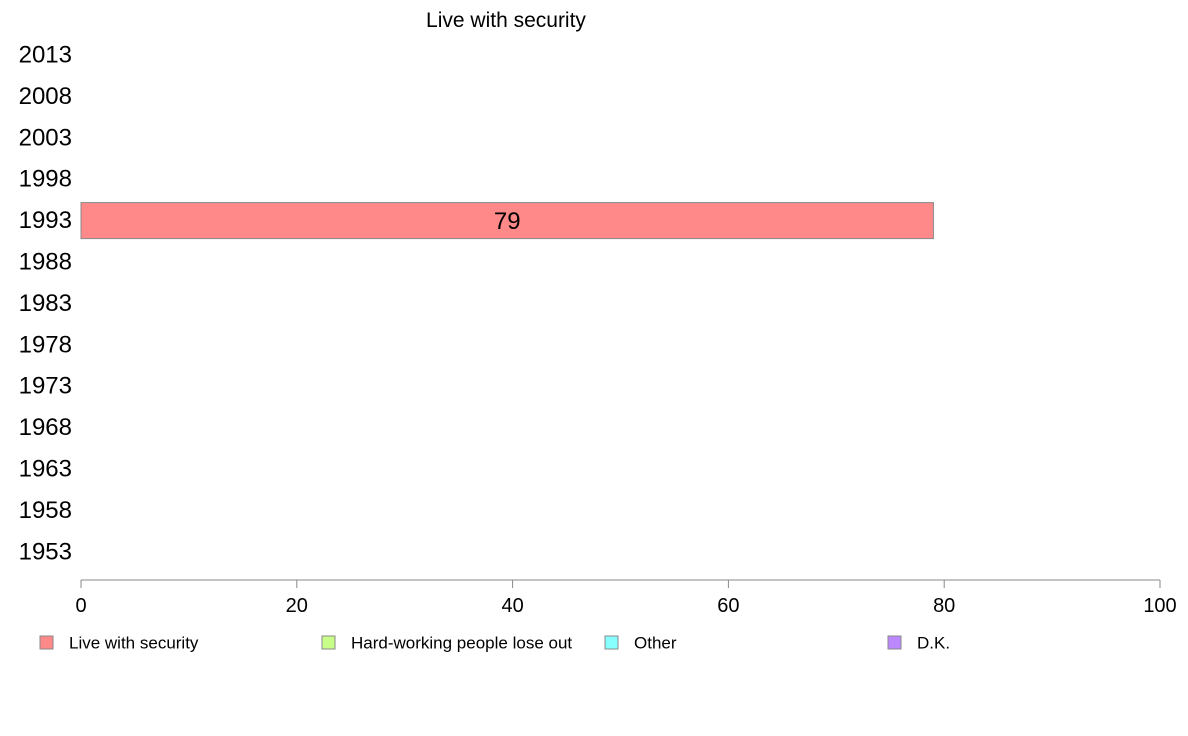  What do you see at coordinates (45, 510) in the screenshot?
I see `y-tick-label: 1958` at bounding box center [45, 510].